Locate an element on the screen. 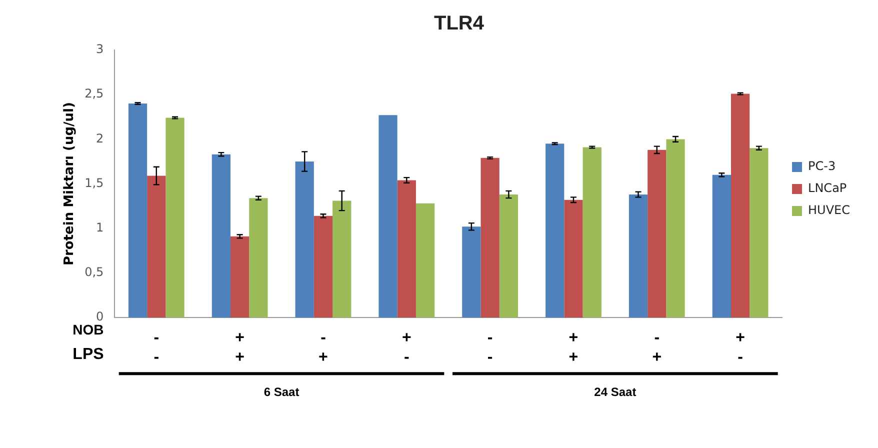 This screenshot has width=878, height=448. legend-label: PC-3 is located at coordinates (822, 166).